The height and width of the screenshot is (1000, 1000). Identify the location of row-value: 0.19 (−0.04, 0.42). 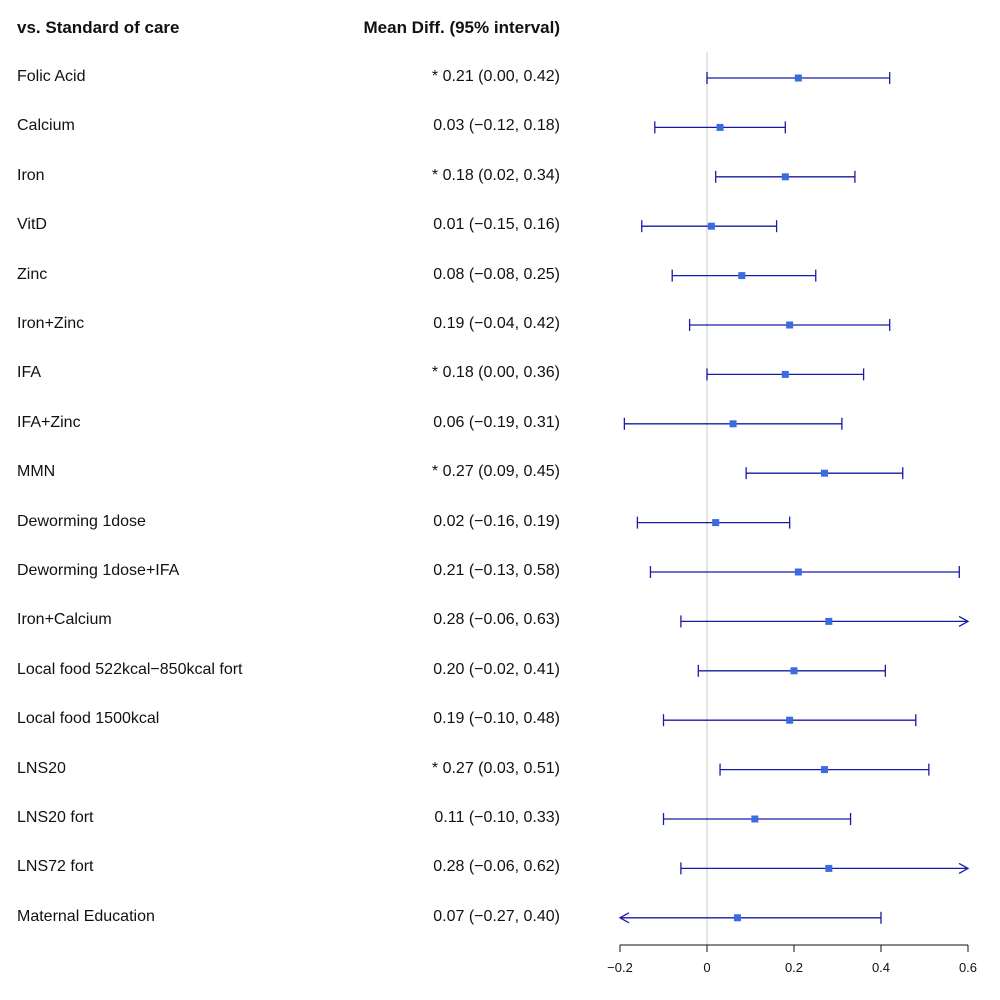
(496, 323).